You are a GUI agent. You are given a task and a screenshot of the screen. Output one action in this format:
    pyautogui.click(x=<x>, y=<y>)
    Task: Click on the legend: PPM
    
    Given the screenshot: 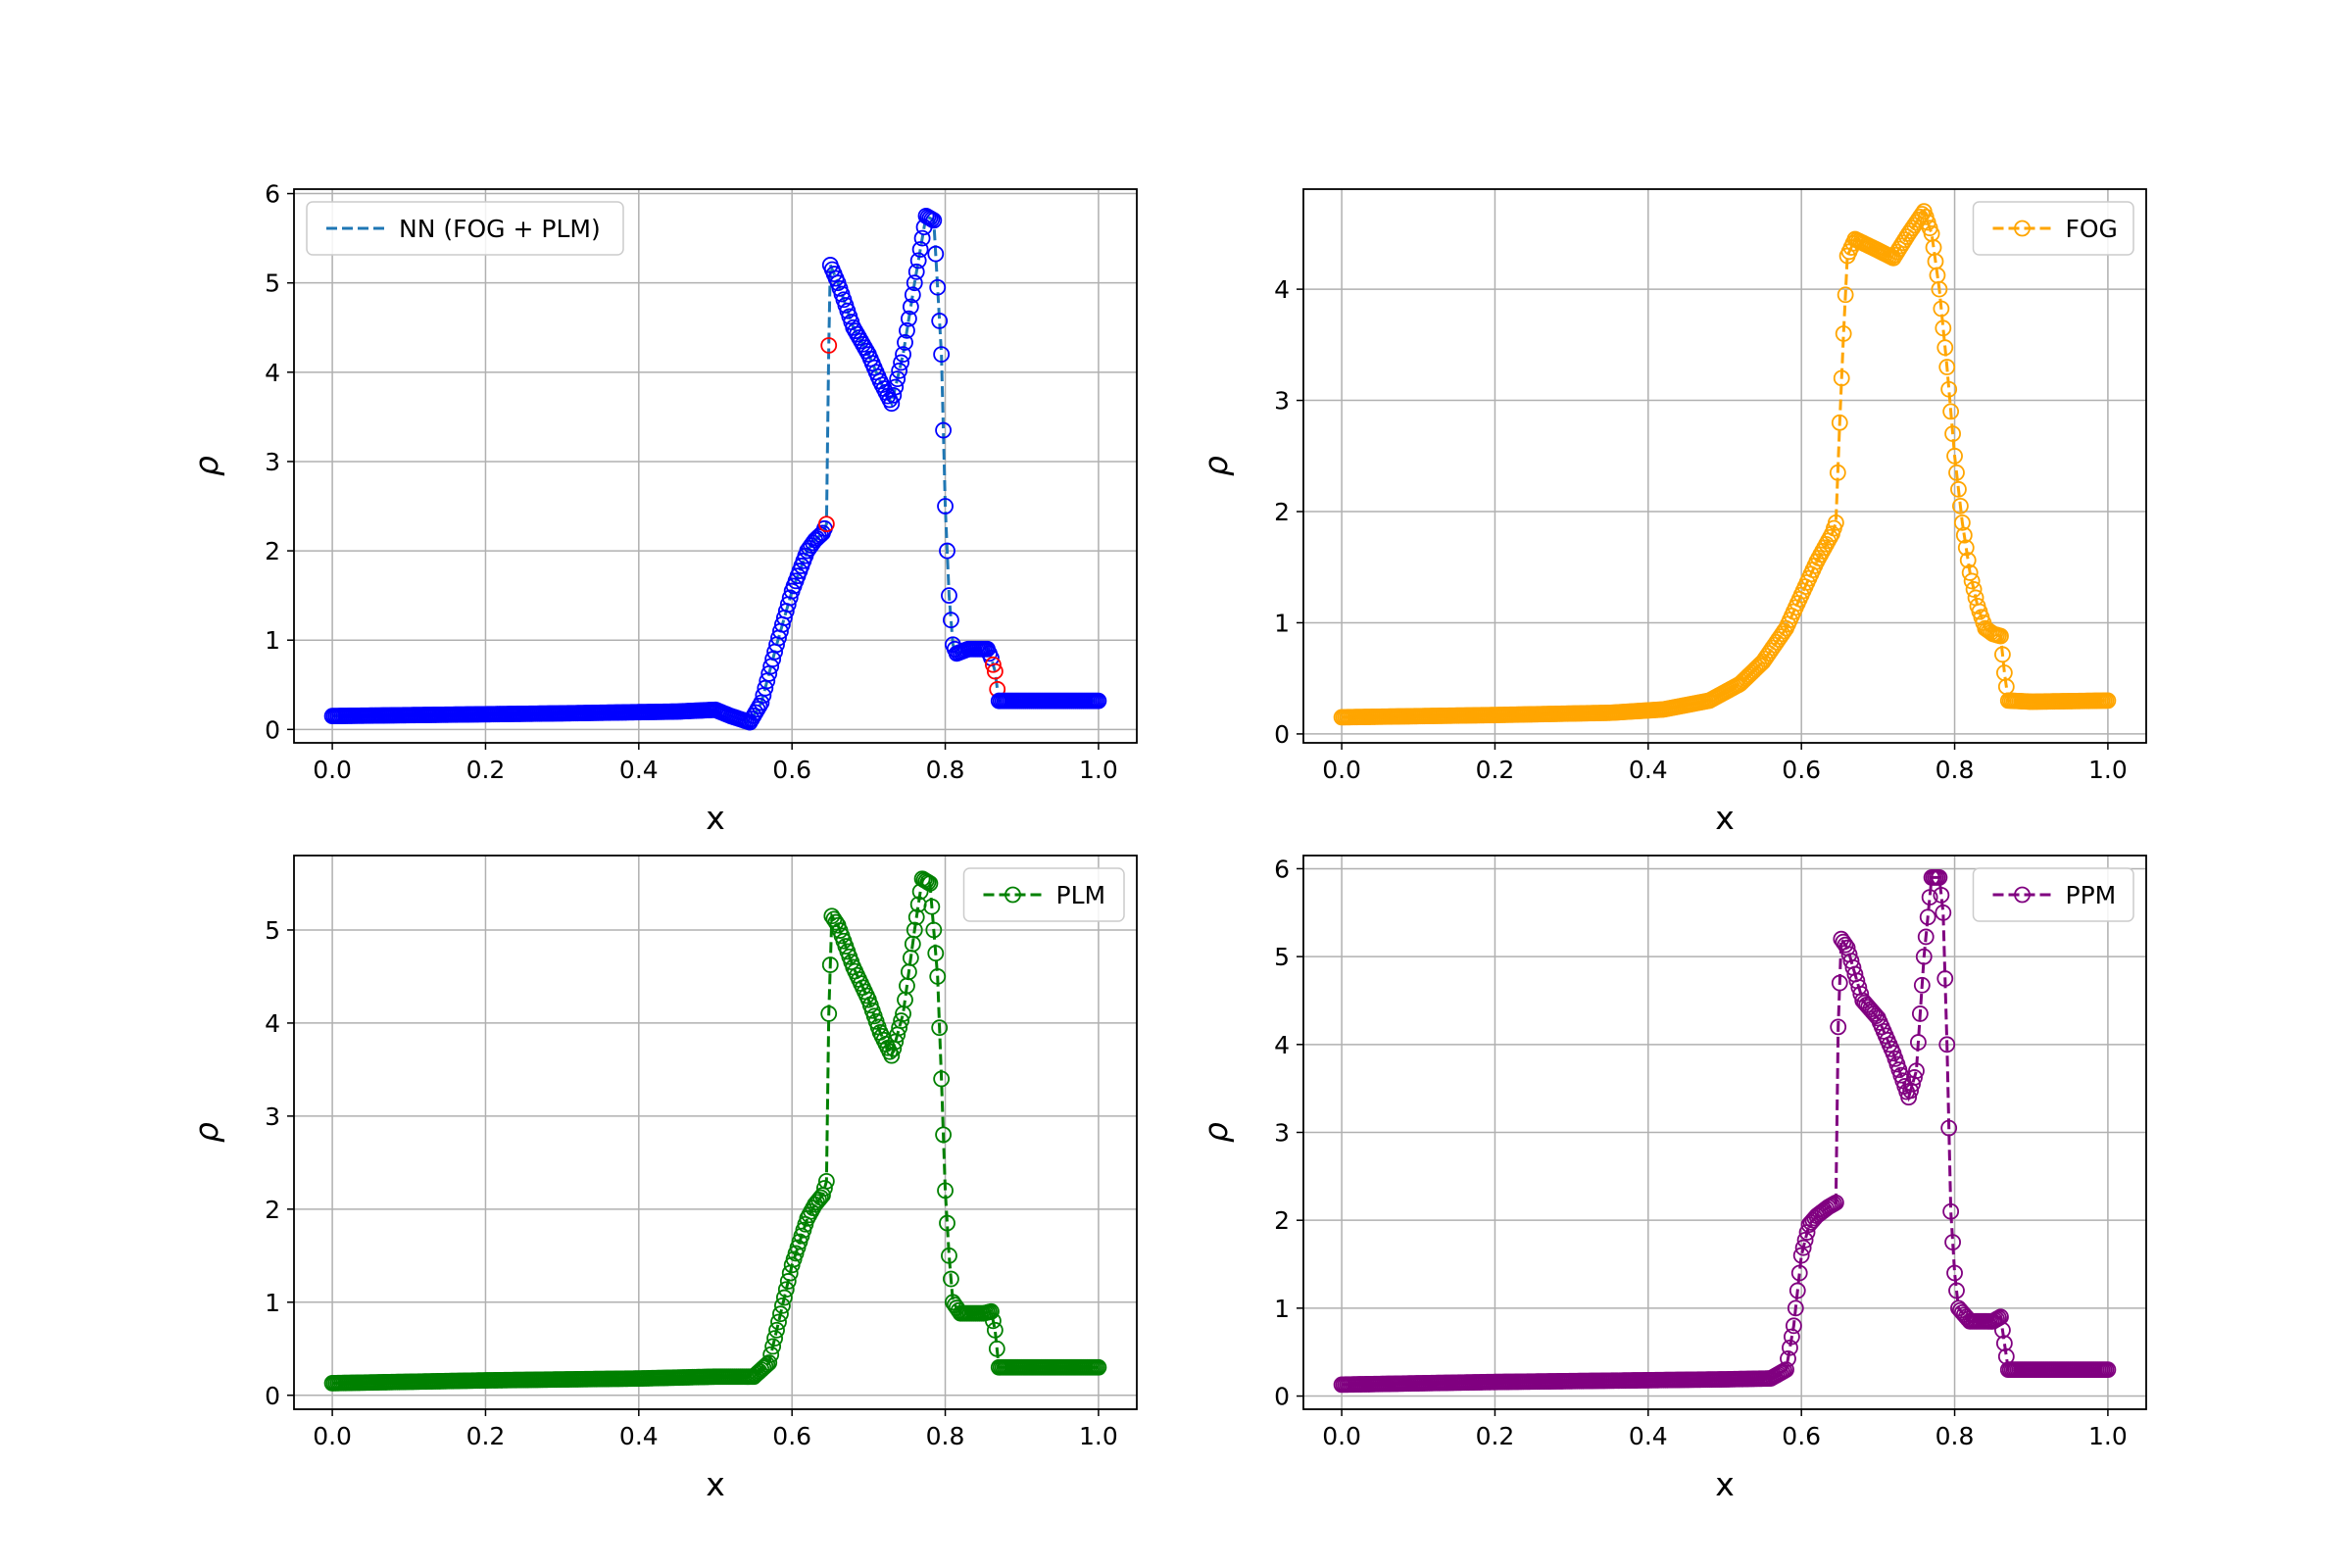 What is the action you would take?
    pyautogui.click(x=2053, y=894)
    